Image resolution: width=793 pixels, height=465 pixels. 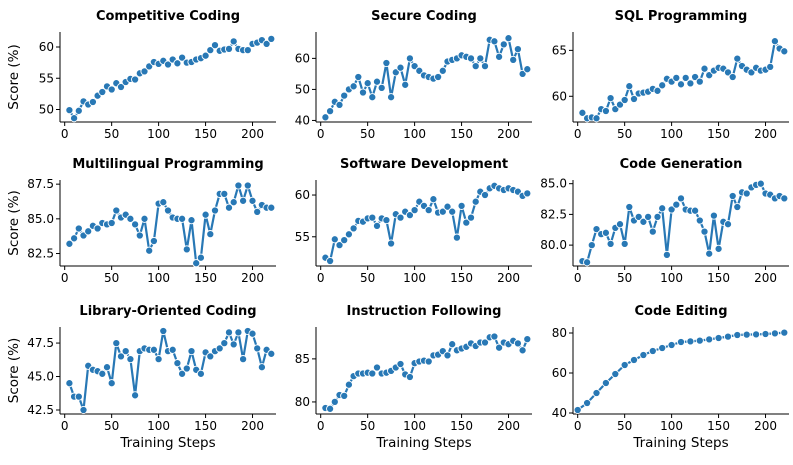 I want to click on y-tick-label: 80.0, so click(x=553, y=245).